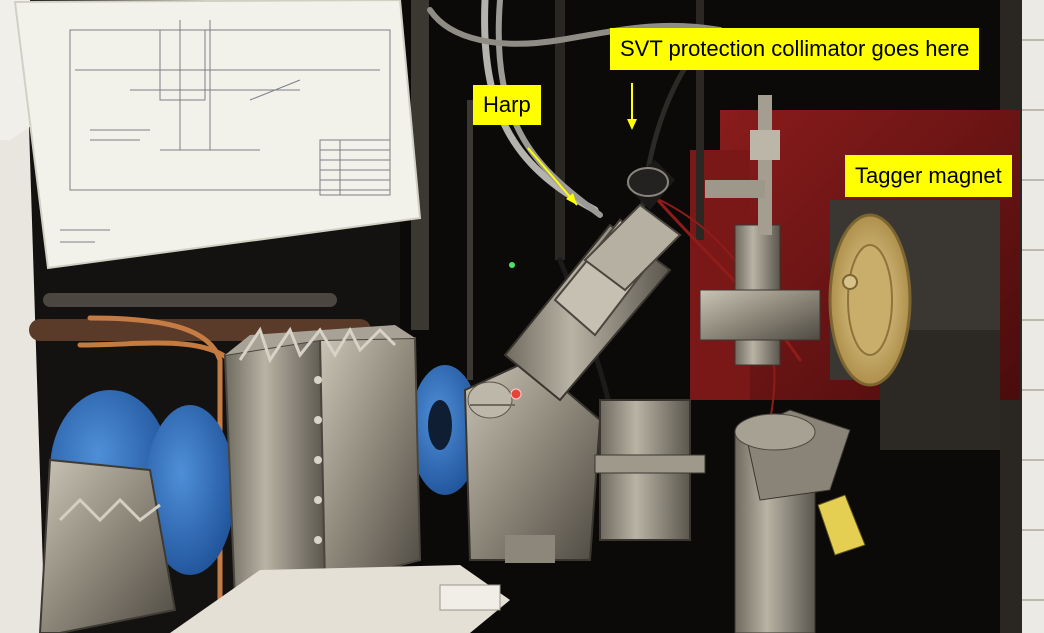 The height and width of the screenshot is (633, 1044). I want to click on harp-label: Harp, so click(507, 105).